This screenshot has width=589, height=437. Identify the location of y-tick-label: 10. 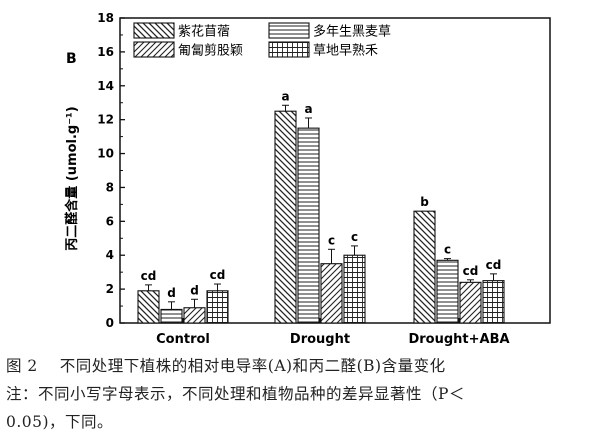
(105, 154).